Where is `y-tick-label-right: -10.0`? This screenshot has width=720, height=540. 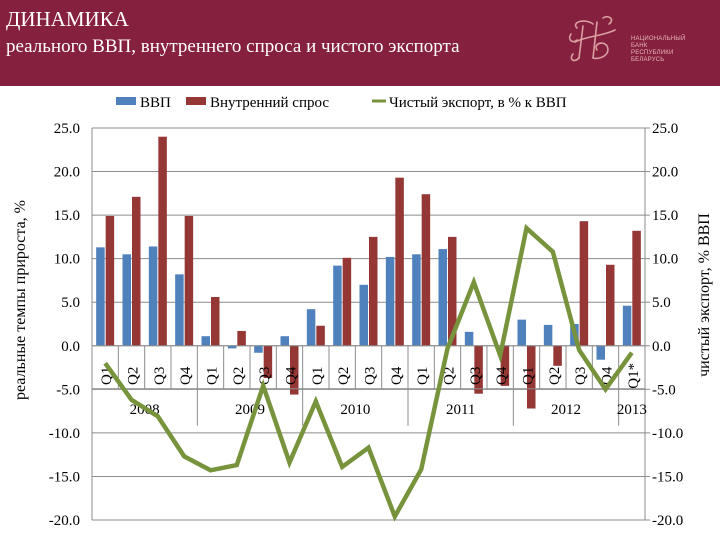
y-tick-label-right: -10.0 is located at coordinates (667, 434).